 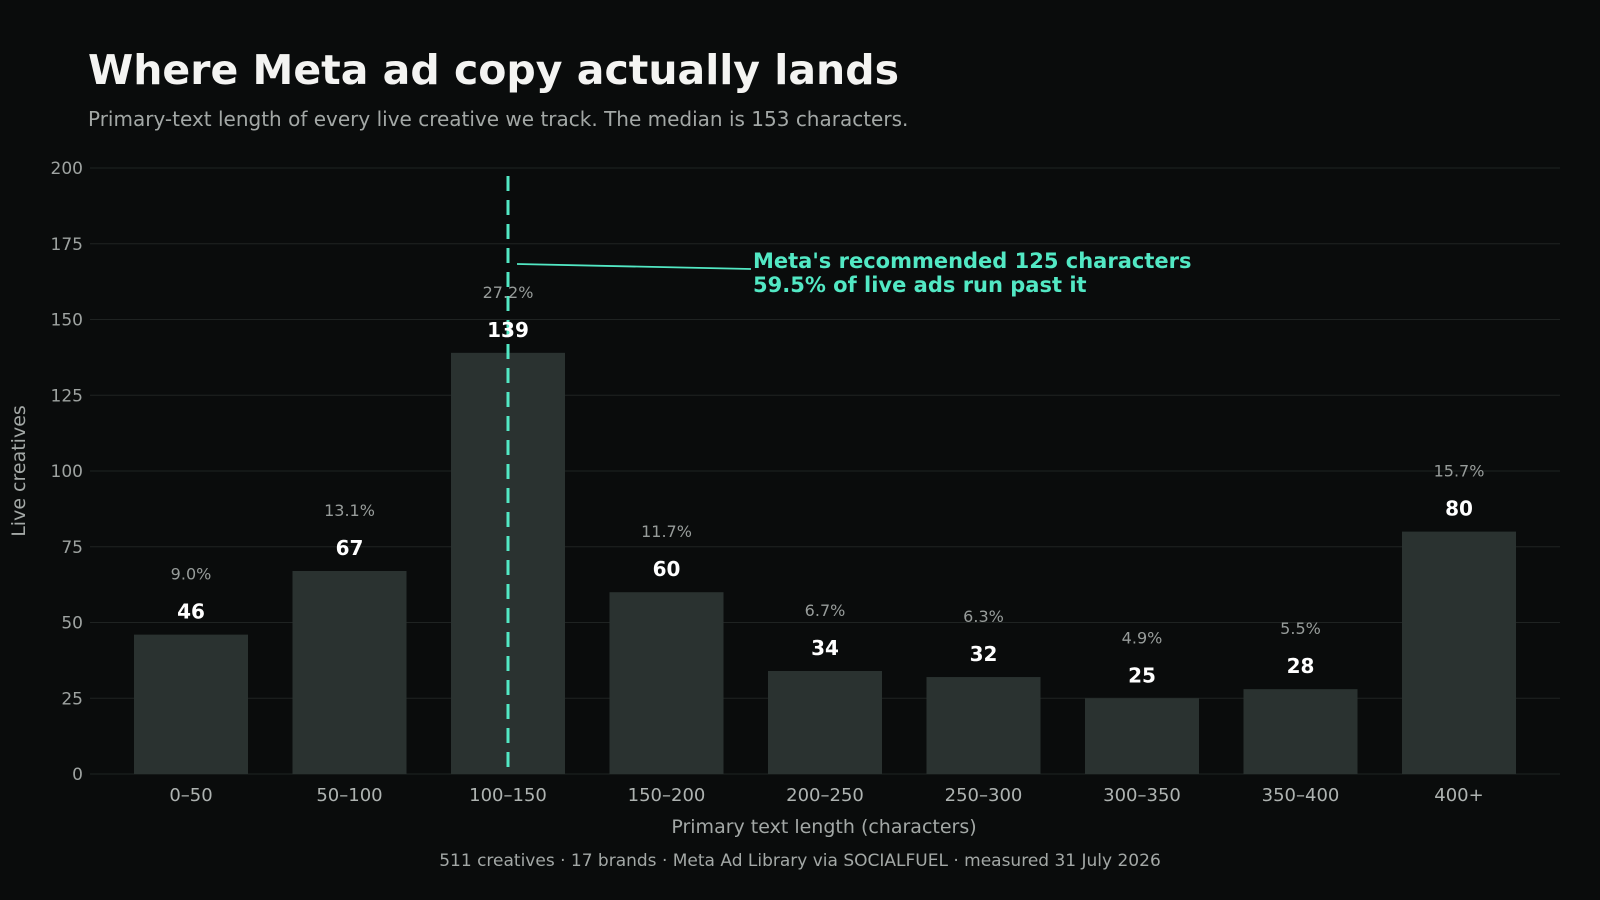 I want to click on percent-label-350–400: 5.5%, so click(x=1300, y=628).